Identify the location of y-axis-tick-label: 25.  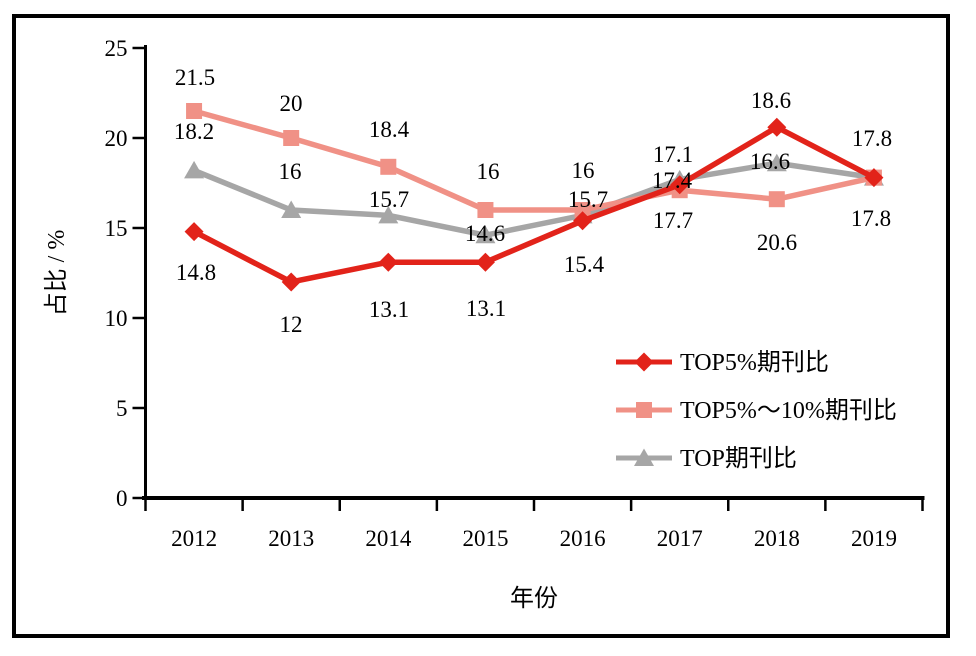
(116, 48).